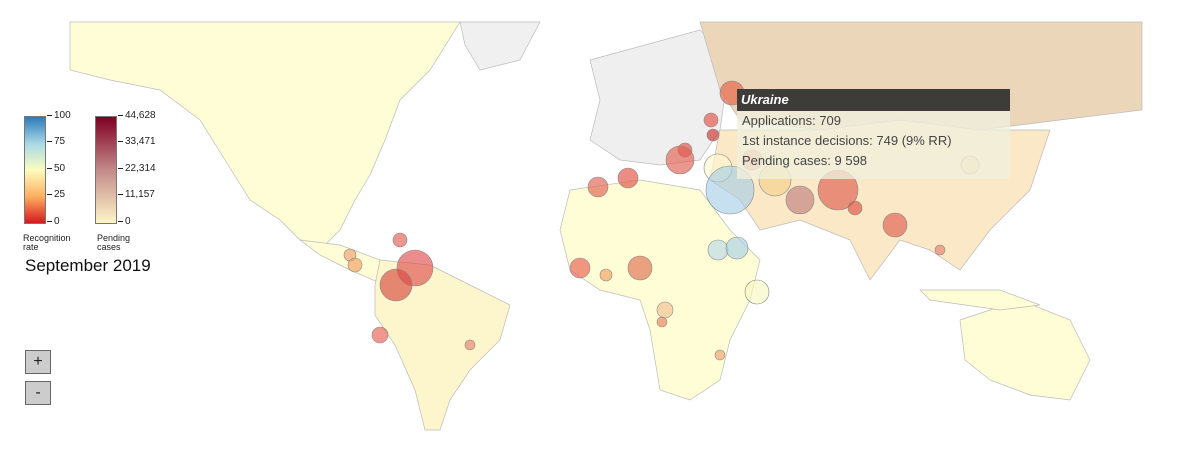 The height and width of the screenshot is (449, 1190). I want to click on pending-cases-scale, so click(106, 170).